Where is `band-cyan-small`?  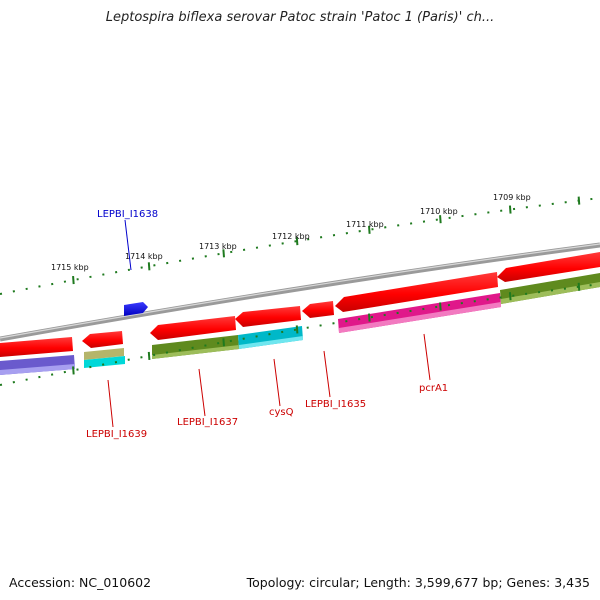
band-cyan-small is located at coordinates (104, 362).